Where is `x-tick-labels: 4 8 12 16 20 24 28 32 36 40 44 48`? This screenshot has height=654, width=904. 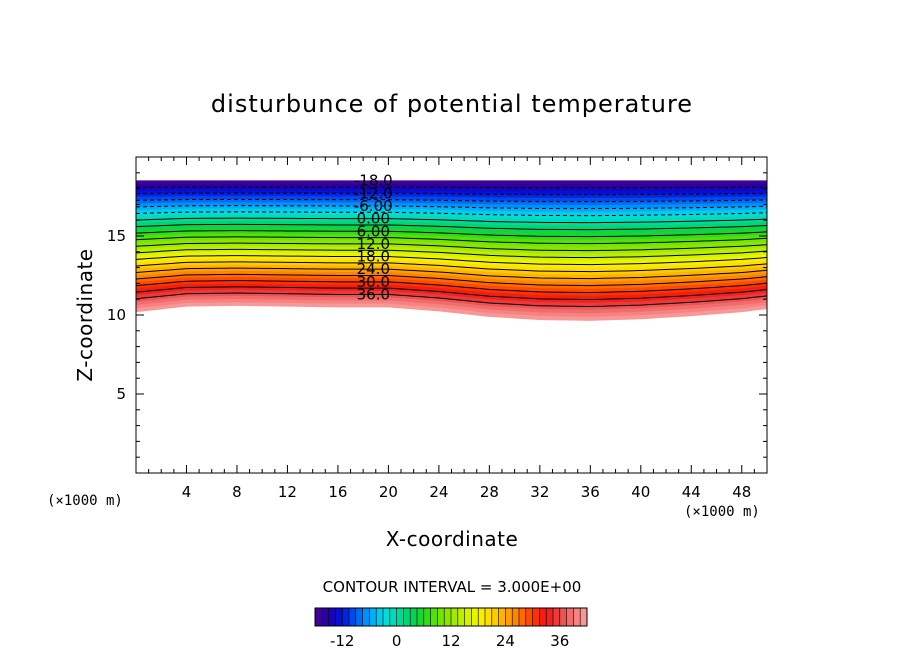
x-tick-labels: 4 8 12 16 20 24 28 32 36 40 44 48 is located at coordinates (467, 492).